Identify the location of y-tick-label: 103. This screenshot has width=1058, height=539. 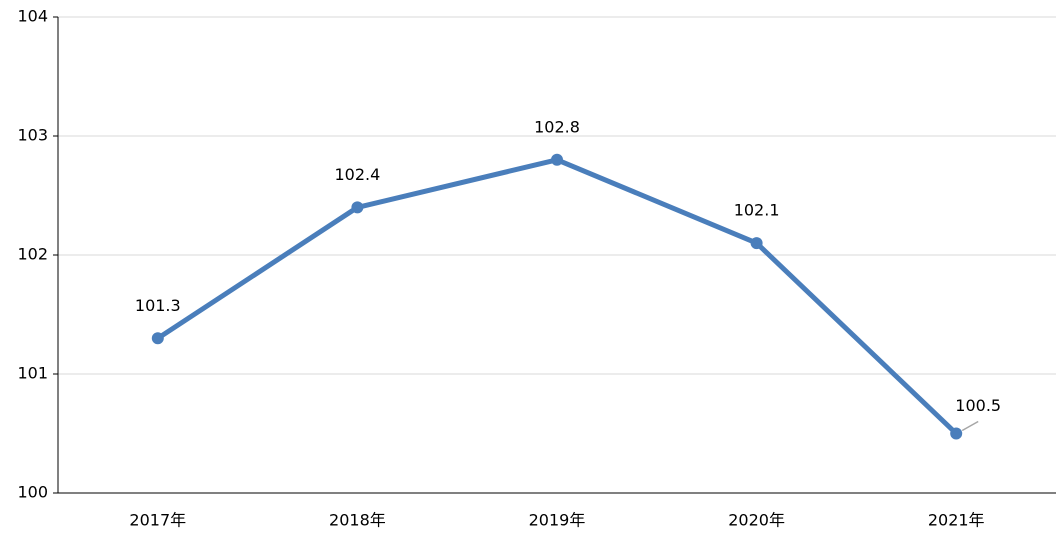
(32, 135).